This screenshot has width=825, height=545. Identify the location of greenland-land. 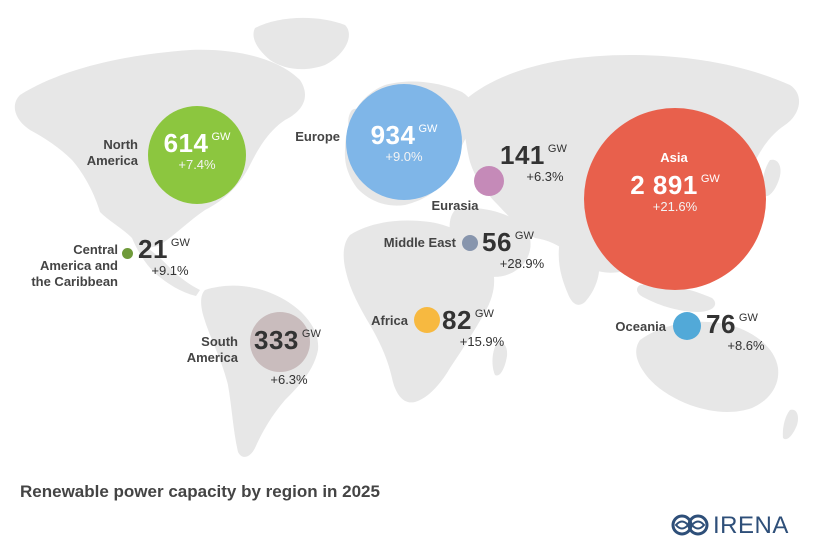
(301, 43).